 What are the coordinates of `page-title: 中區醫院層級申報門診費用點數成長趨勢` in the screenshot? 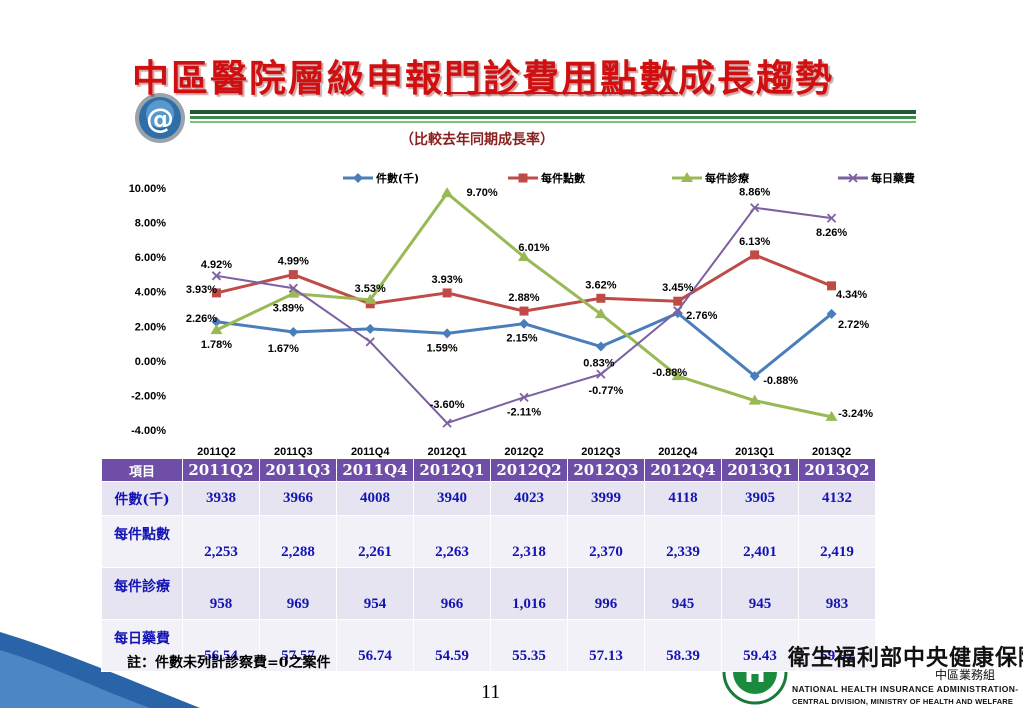 It's located at (483, 75).